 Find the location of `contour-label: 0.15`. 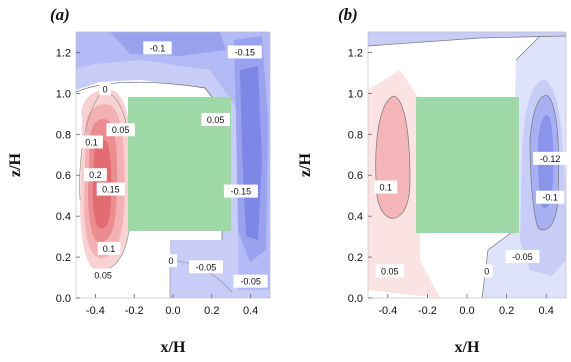

contour-label: 0.15 is located at coordinates (111, 190).